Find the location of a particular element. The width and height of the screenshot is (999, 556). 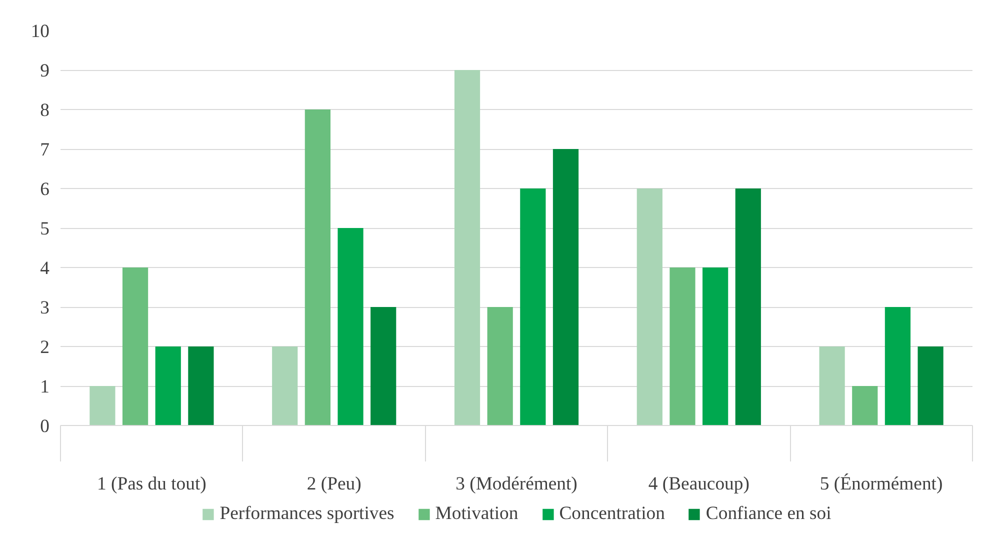

x-tick-label: 2 (Peu) is located at coordinates (334, 484).